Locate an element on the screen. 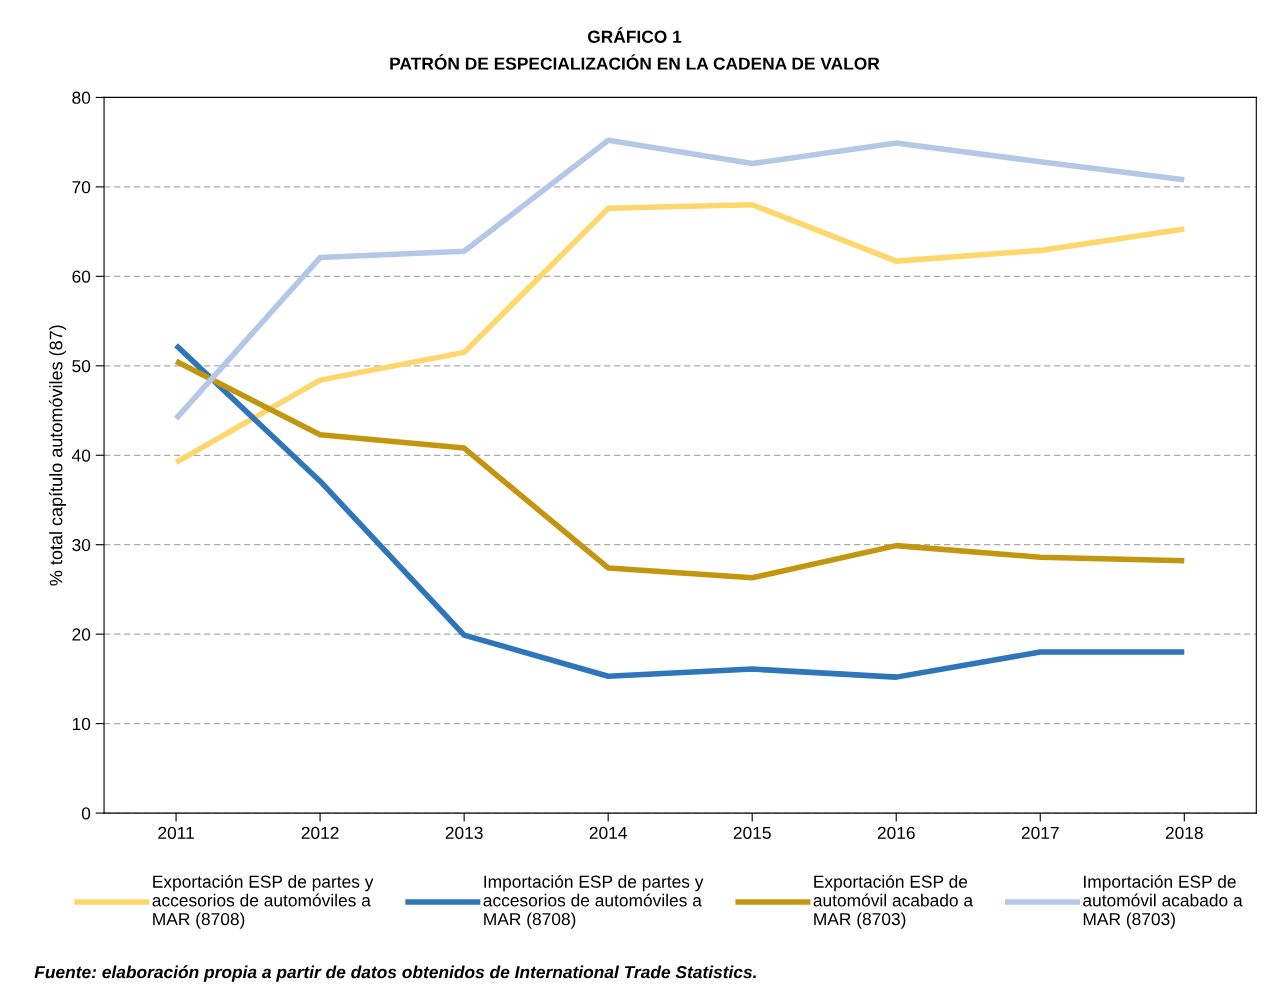 The width and height of the screenshot is (1269, 994). x-tick-label: 2015 is located at coordinates (752, 833).